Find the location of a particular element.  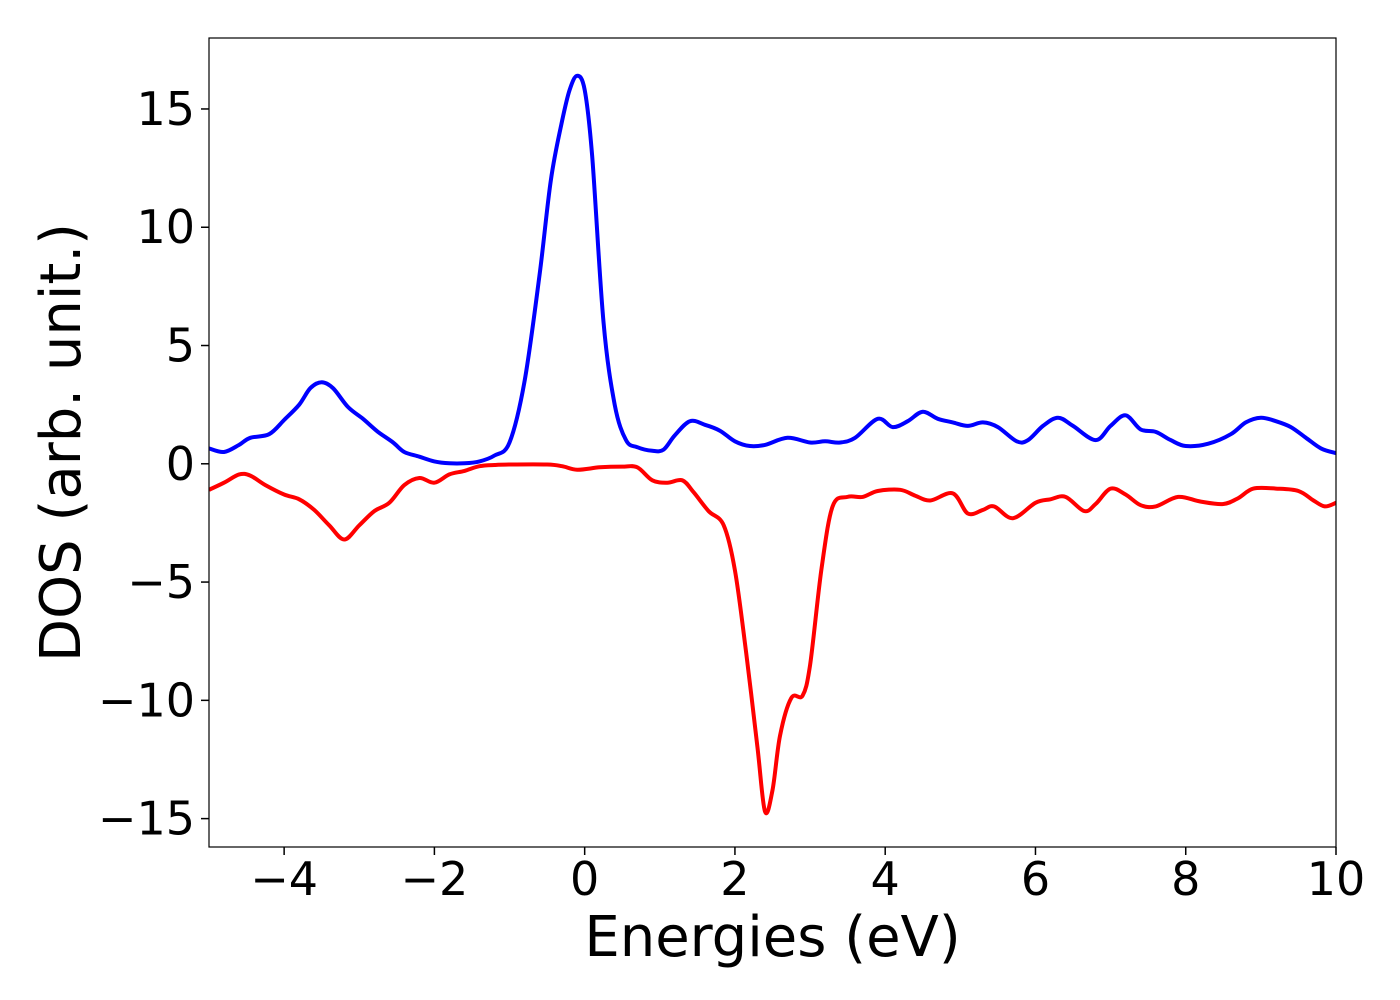

x-tick-label: 2 is located at coordinates (734, 879).